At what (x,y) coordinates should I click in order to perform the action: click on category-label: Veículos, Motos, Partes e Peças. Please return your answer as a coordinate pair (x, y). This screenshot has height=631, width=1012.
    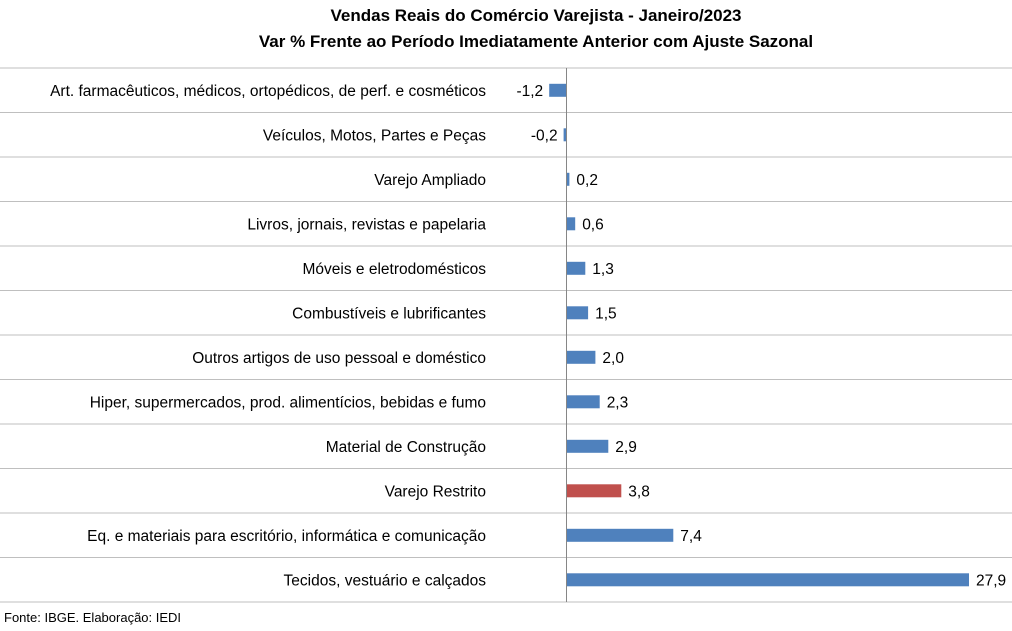
    Looking at the image, I should click on (374, 135).